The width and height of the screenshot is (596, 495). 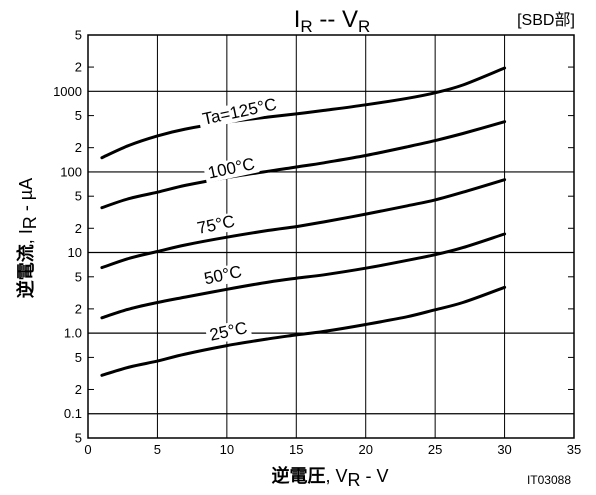 I want to click on x-axis-title: 逆電圧, VR - V, so click(x=329, y=477).